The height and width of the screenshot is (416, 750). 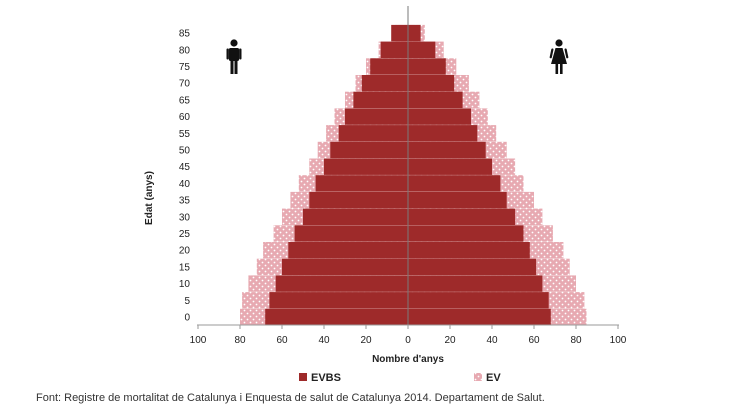 I want to click on legend: EVBS EV, so click(x=400, y=378).